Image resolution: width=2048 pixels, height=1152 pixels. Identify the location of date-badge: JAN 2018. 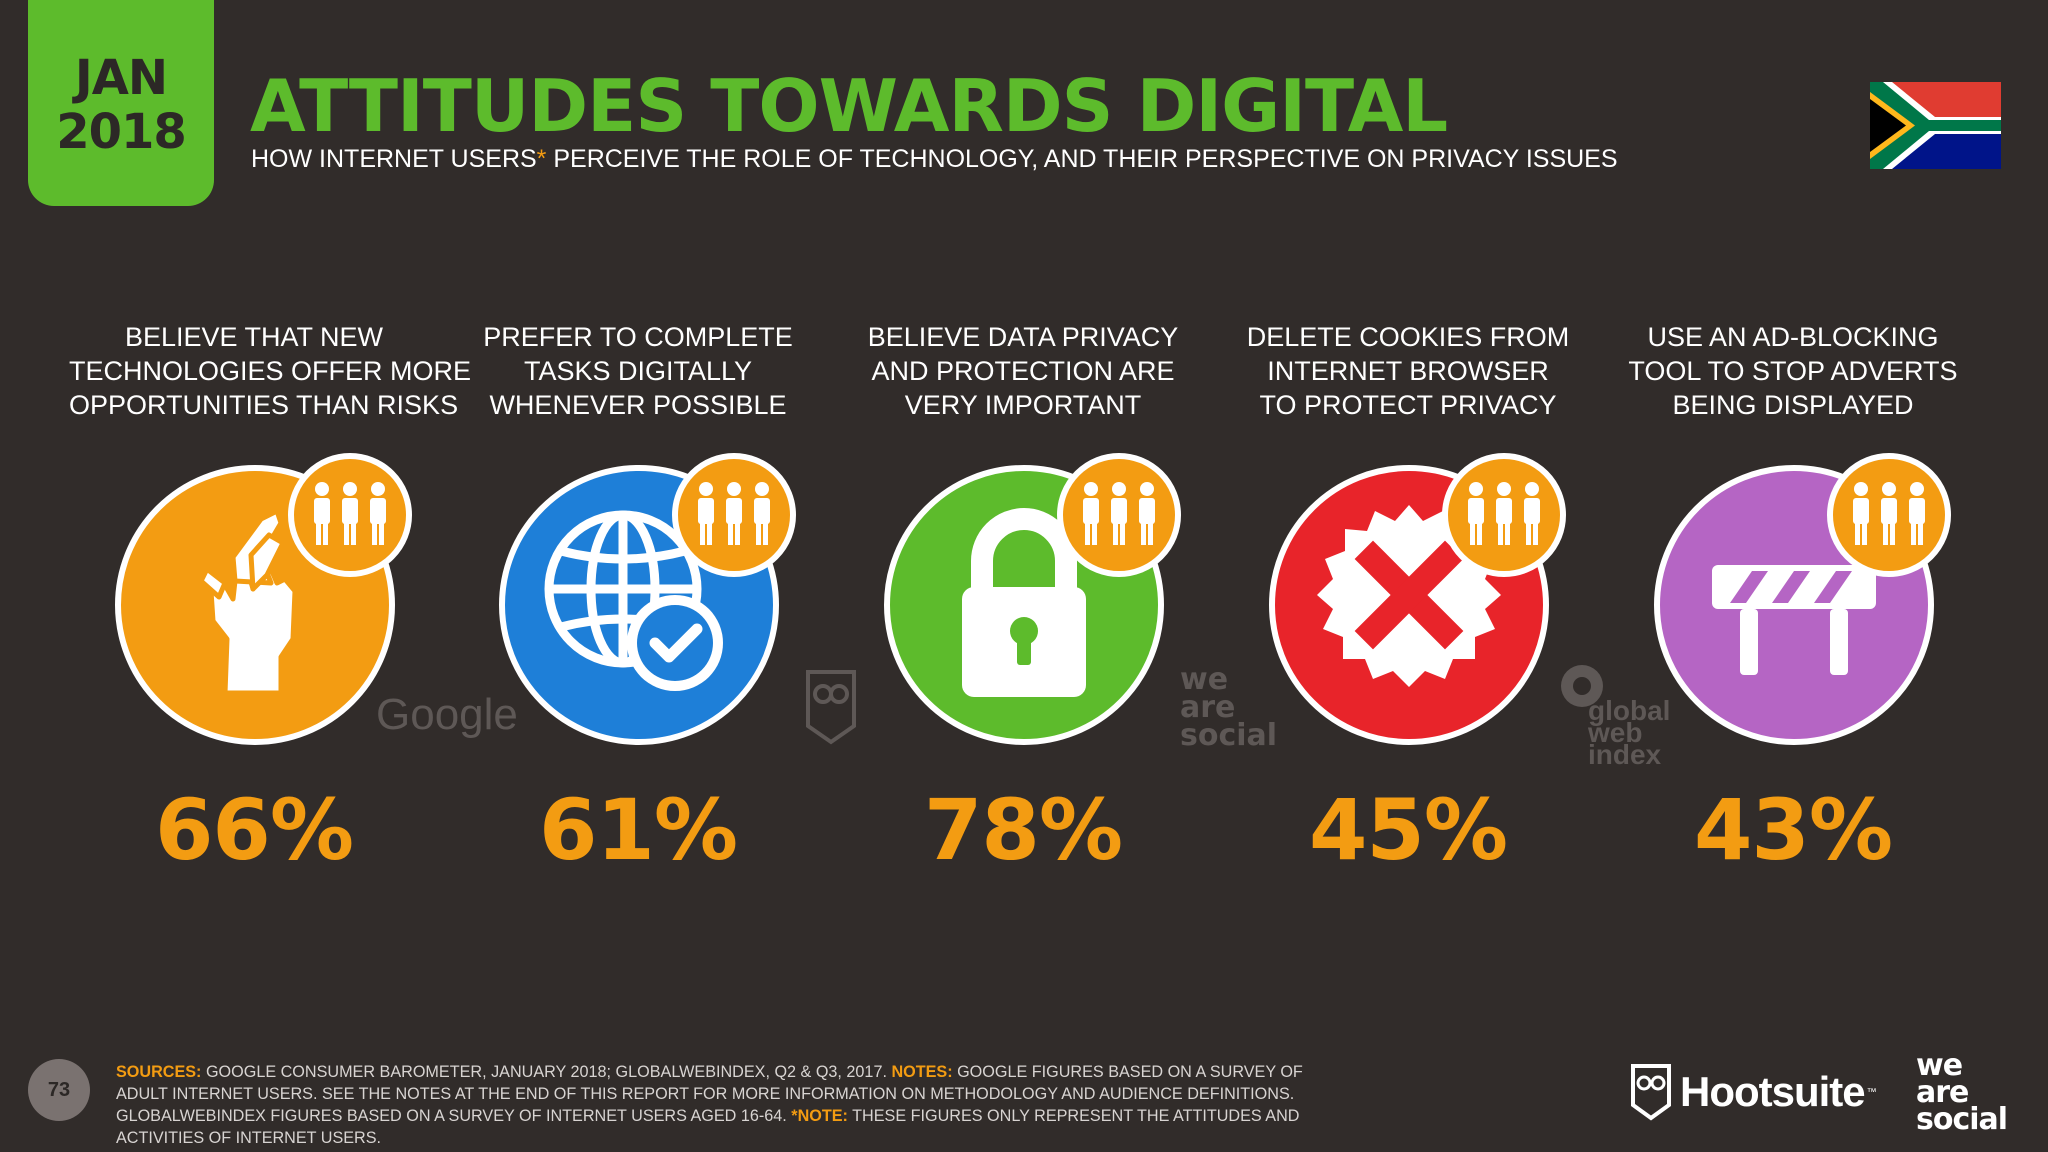
(121, 103).